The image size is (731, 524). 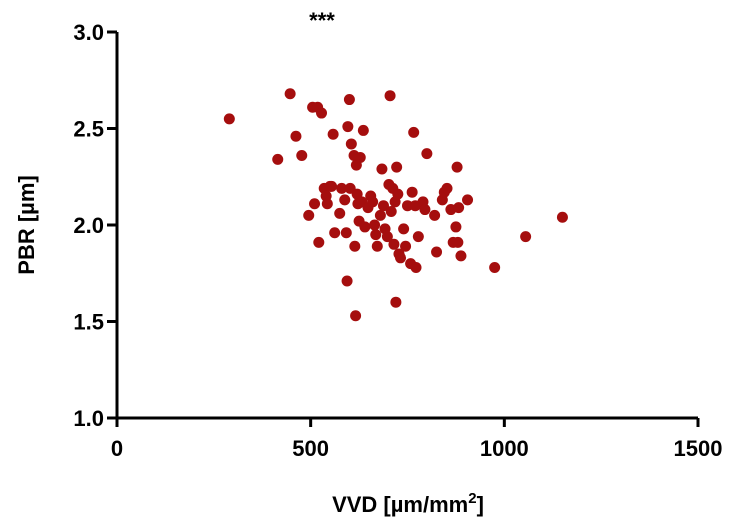 I want to click on x-tick-label: 0, so click(x=117, y=448).